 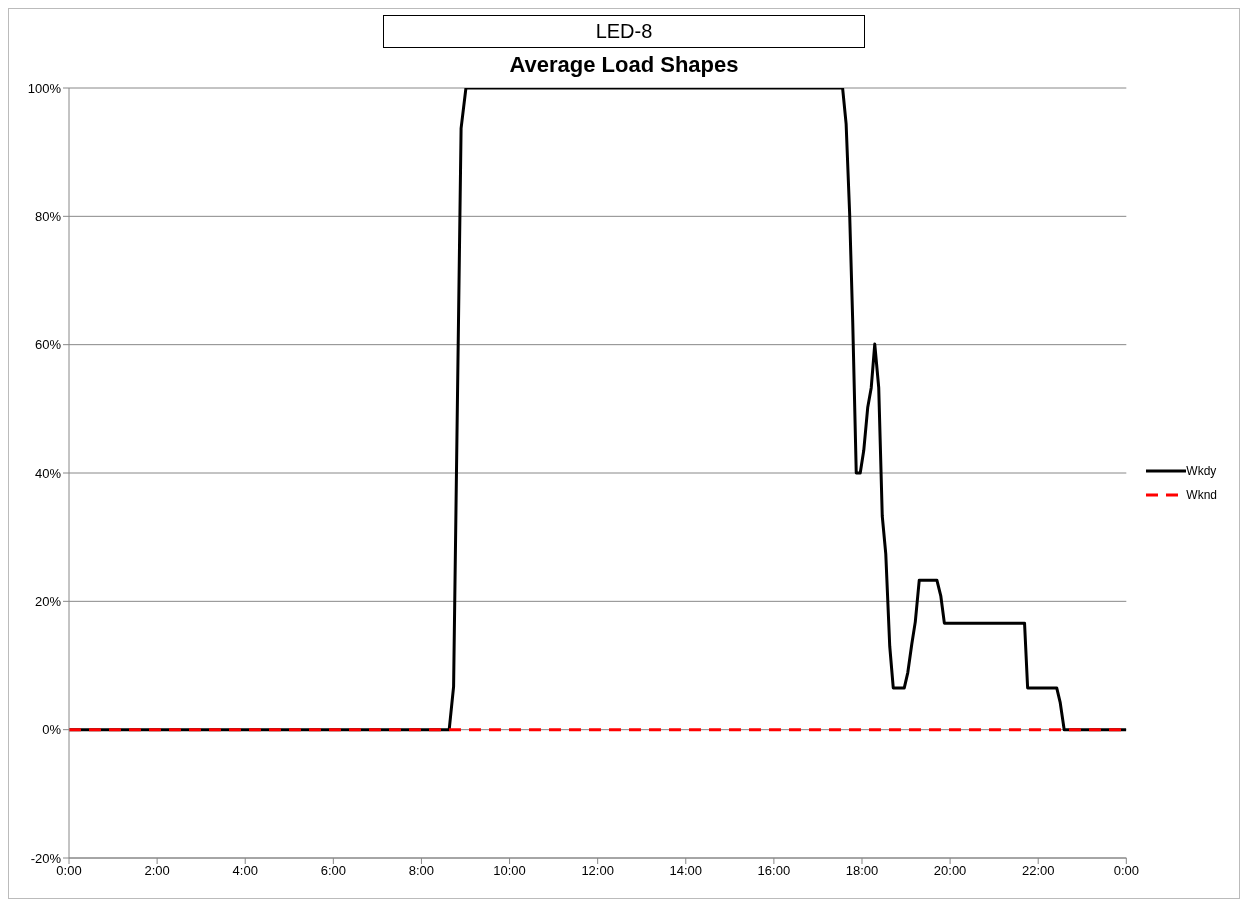 I want to click on chart-subtitle: Average Load Shapes, so click(x=624, y=65).